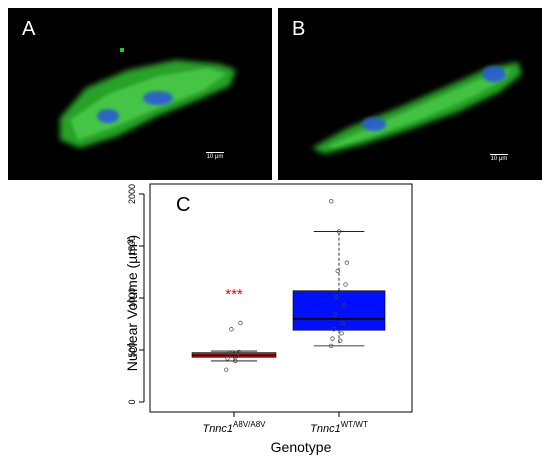 The width and height of the screenshot is (550, 460). I want to click on x-axis: Tnnc1A8V/A8V Tnnc1WT/WT, so click(285, 423).